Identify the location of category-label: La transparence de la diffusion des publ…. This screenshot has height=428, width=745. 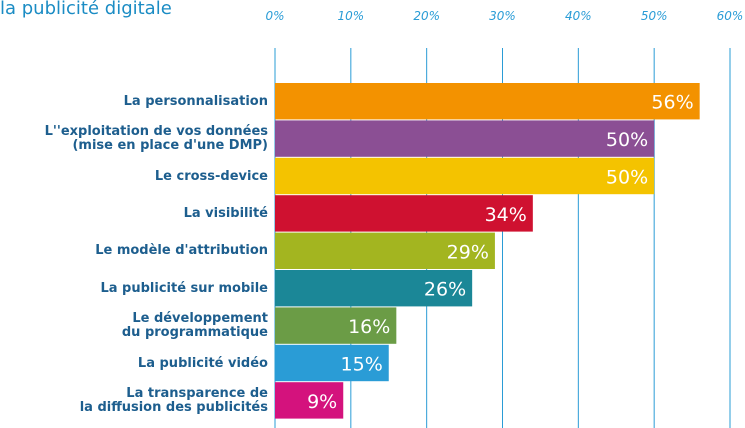
(173, 400).